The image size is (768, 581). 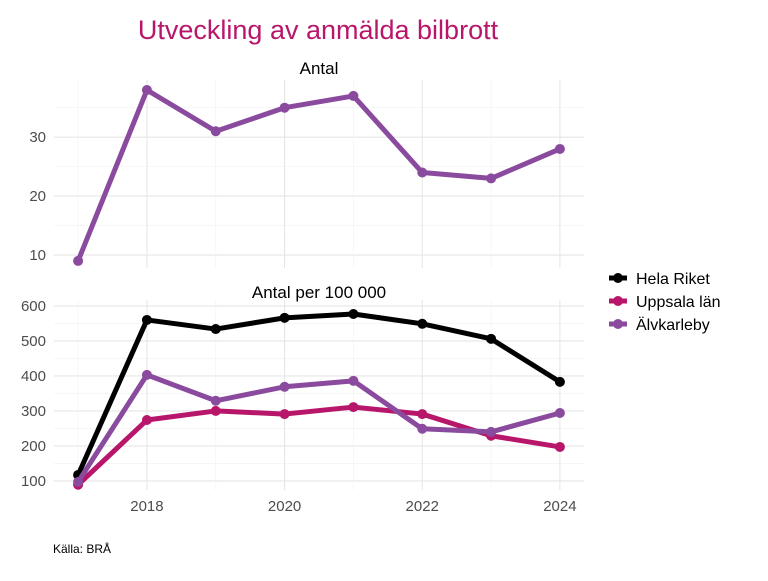 What do you see at coordinates (82, 548) in the screenshot?
I see `caption: Källa: BRÅ` at bounding box center [82, 548].